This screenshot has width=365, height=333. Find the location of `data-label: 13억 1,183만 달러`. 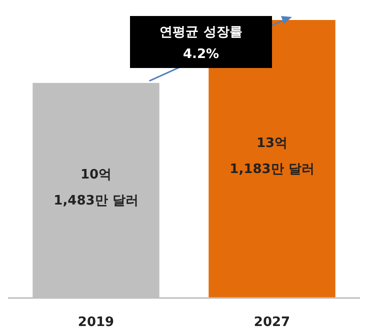

data-label: 13억 1,183만 달러 is located at coordinates (272, 156).